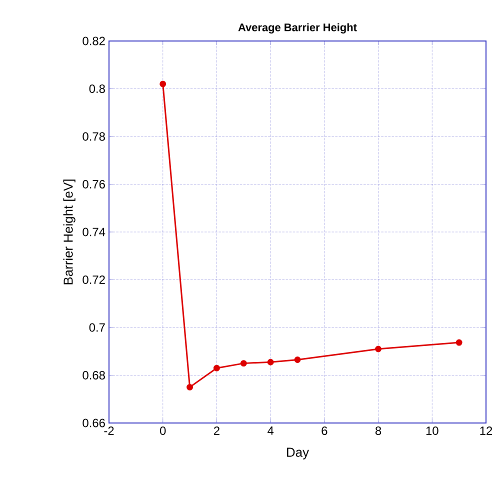 This screenshot has height=493, width=499. What do you see at coordinates (486, 430) in the screenshot?
I see `x-tick-label: 12` at bounding box center [486, 430].